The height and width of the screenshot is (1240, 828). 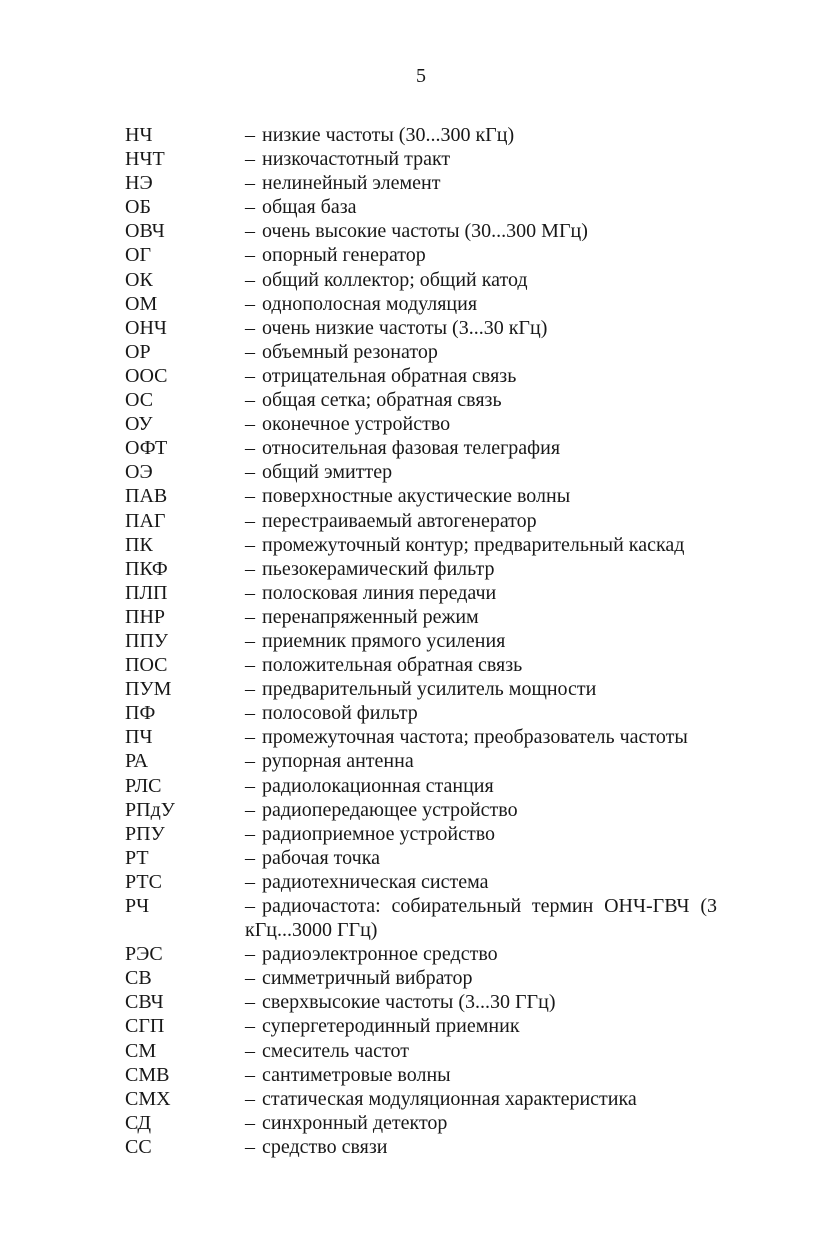 What do you see at coordinates (388, 135) in the screenshot?
I see `definition-text: низкие частоты (30...300 кГц)` at bounding box center [388, 135].